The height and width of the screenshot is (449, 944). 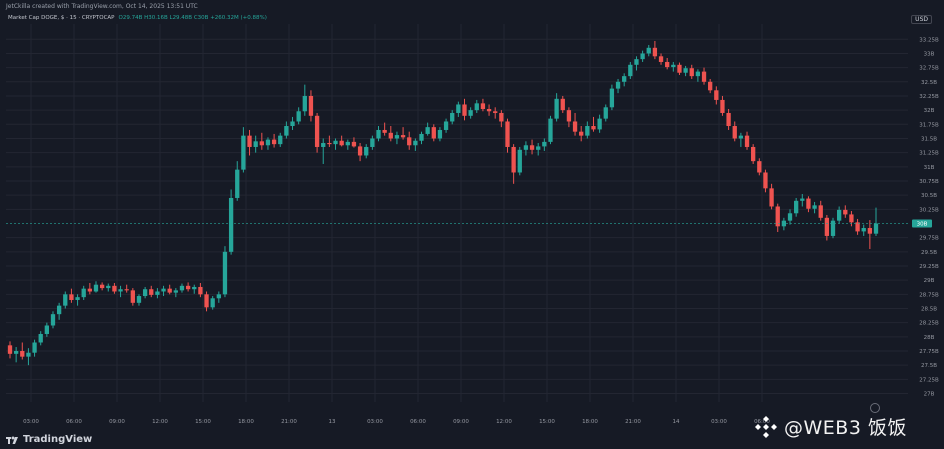 I want to click on last-price-marker: 30B, so click(x=469, y=223).